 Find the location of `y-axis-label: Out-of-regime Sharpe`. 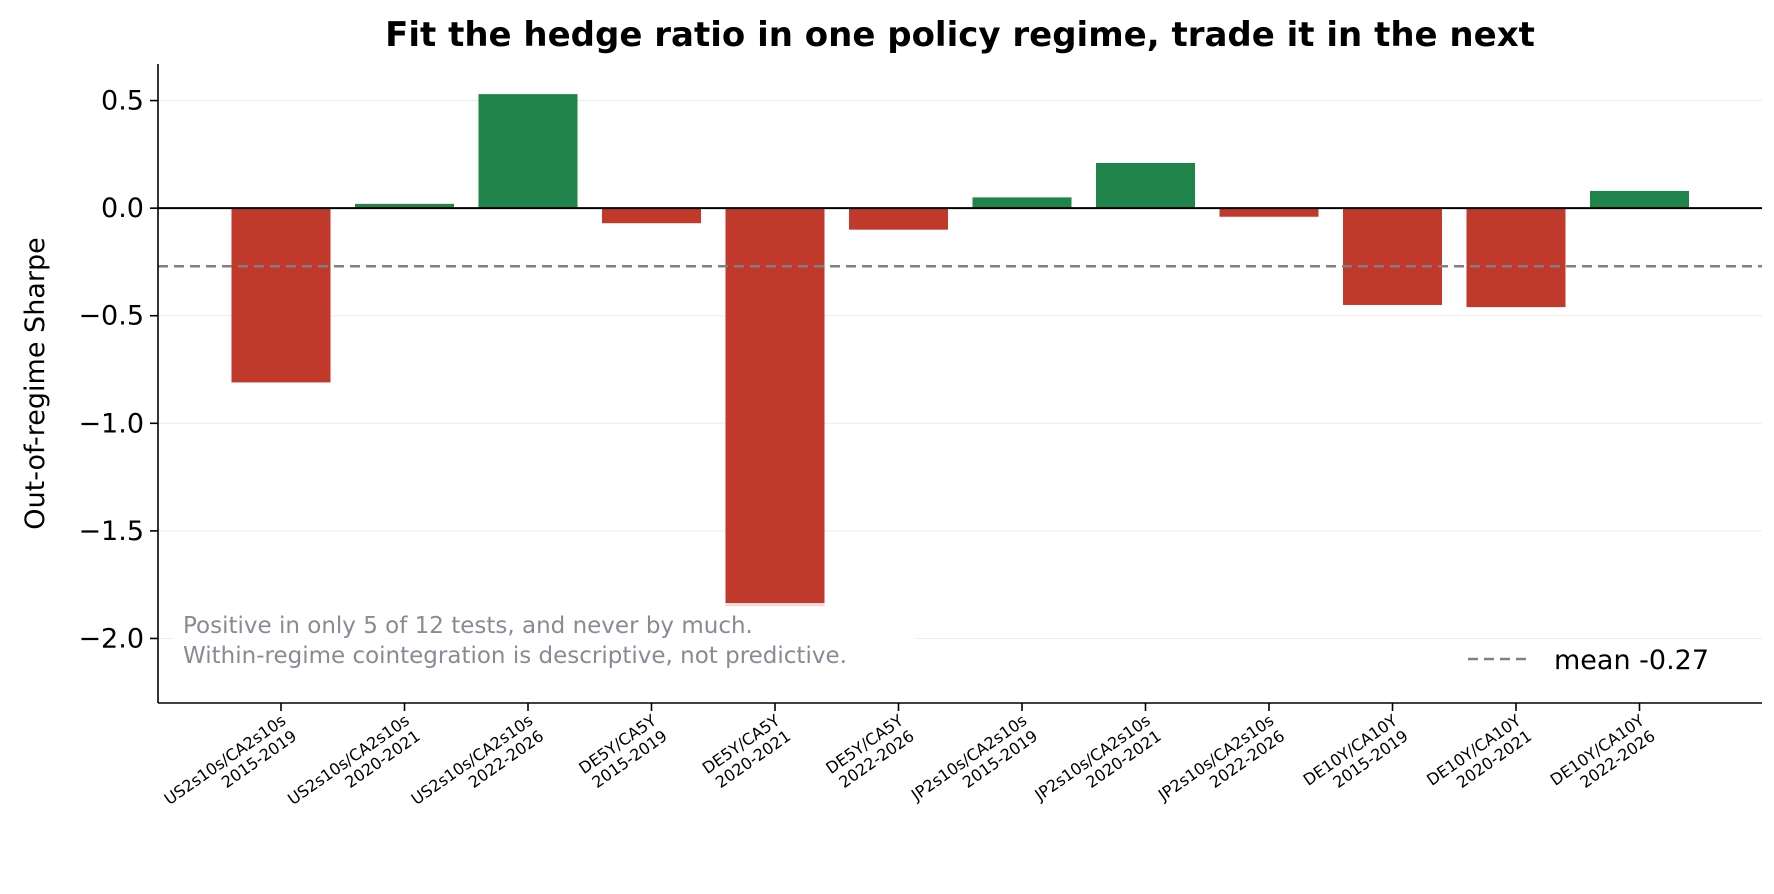

y-axis-label: Out-of-regime Sharpe is located at coordinates (35, 383).